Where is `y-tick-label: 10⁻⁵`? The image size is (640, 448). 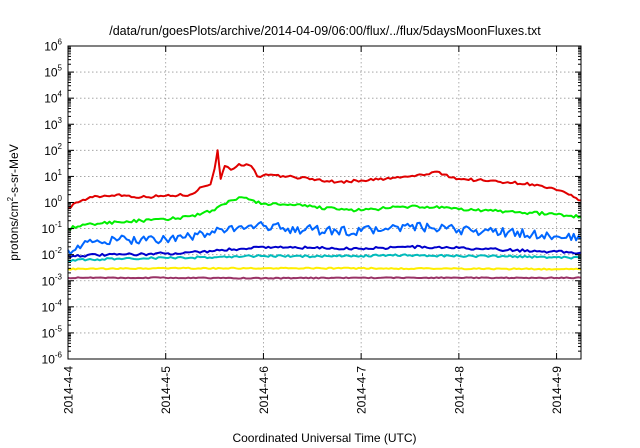 y-tick-label: 10⁻⁵ is located at coordinates (52, 332).